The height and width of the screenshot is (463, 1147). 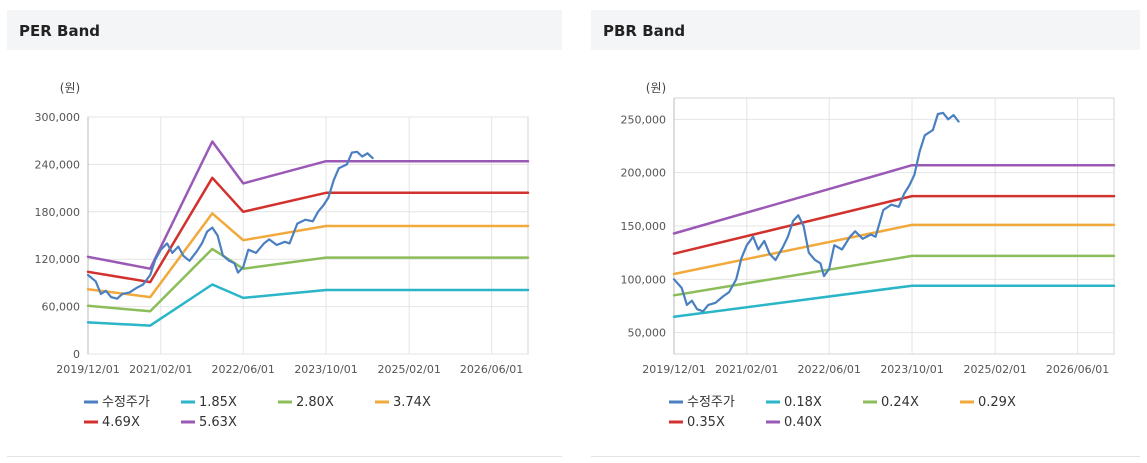 What do you see at coordinates (58, 212) in the screenshot?
I see `y-tick-label: 180,000` at bounding box center [58, 212].